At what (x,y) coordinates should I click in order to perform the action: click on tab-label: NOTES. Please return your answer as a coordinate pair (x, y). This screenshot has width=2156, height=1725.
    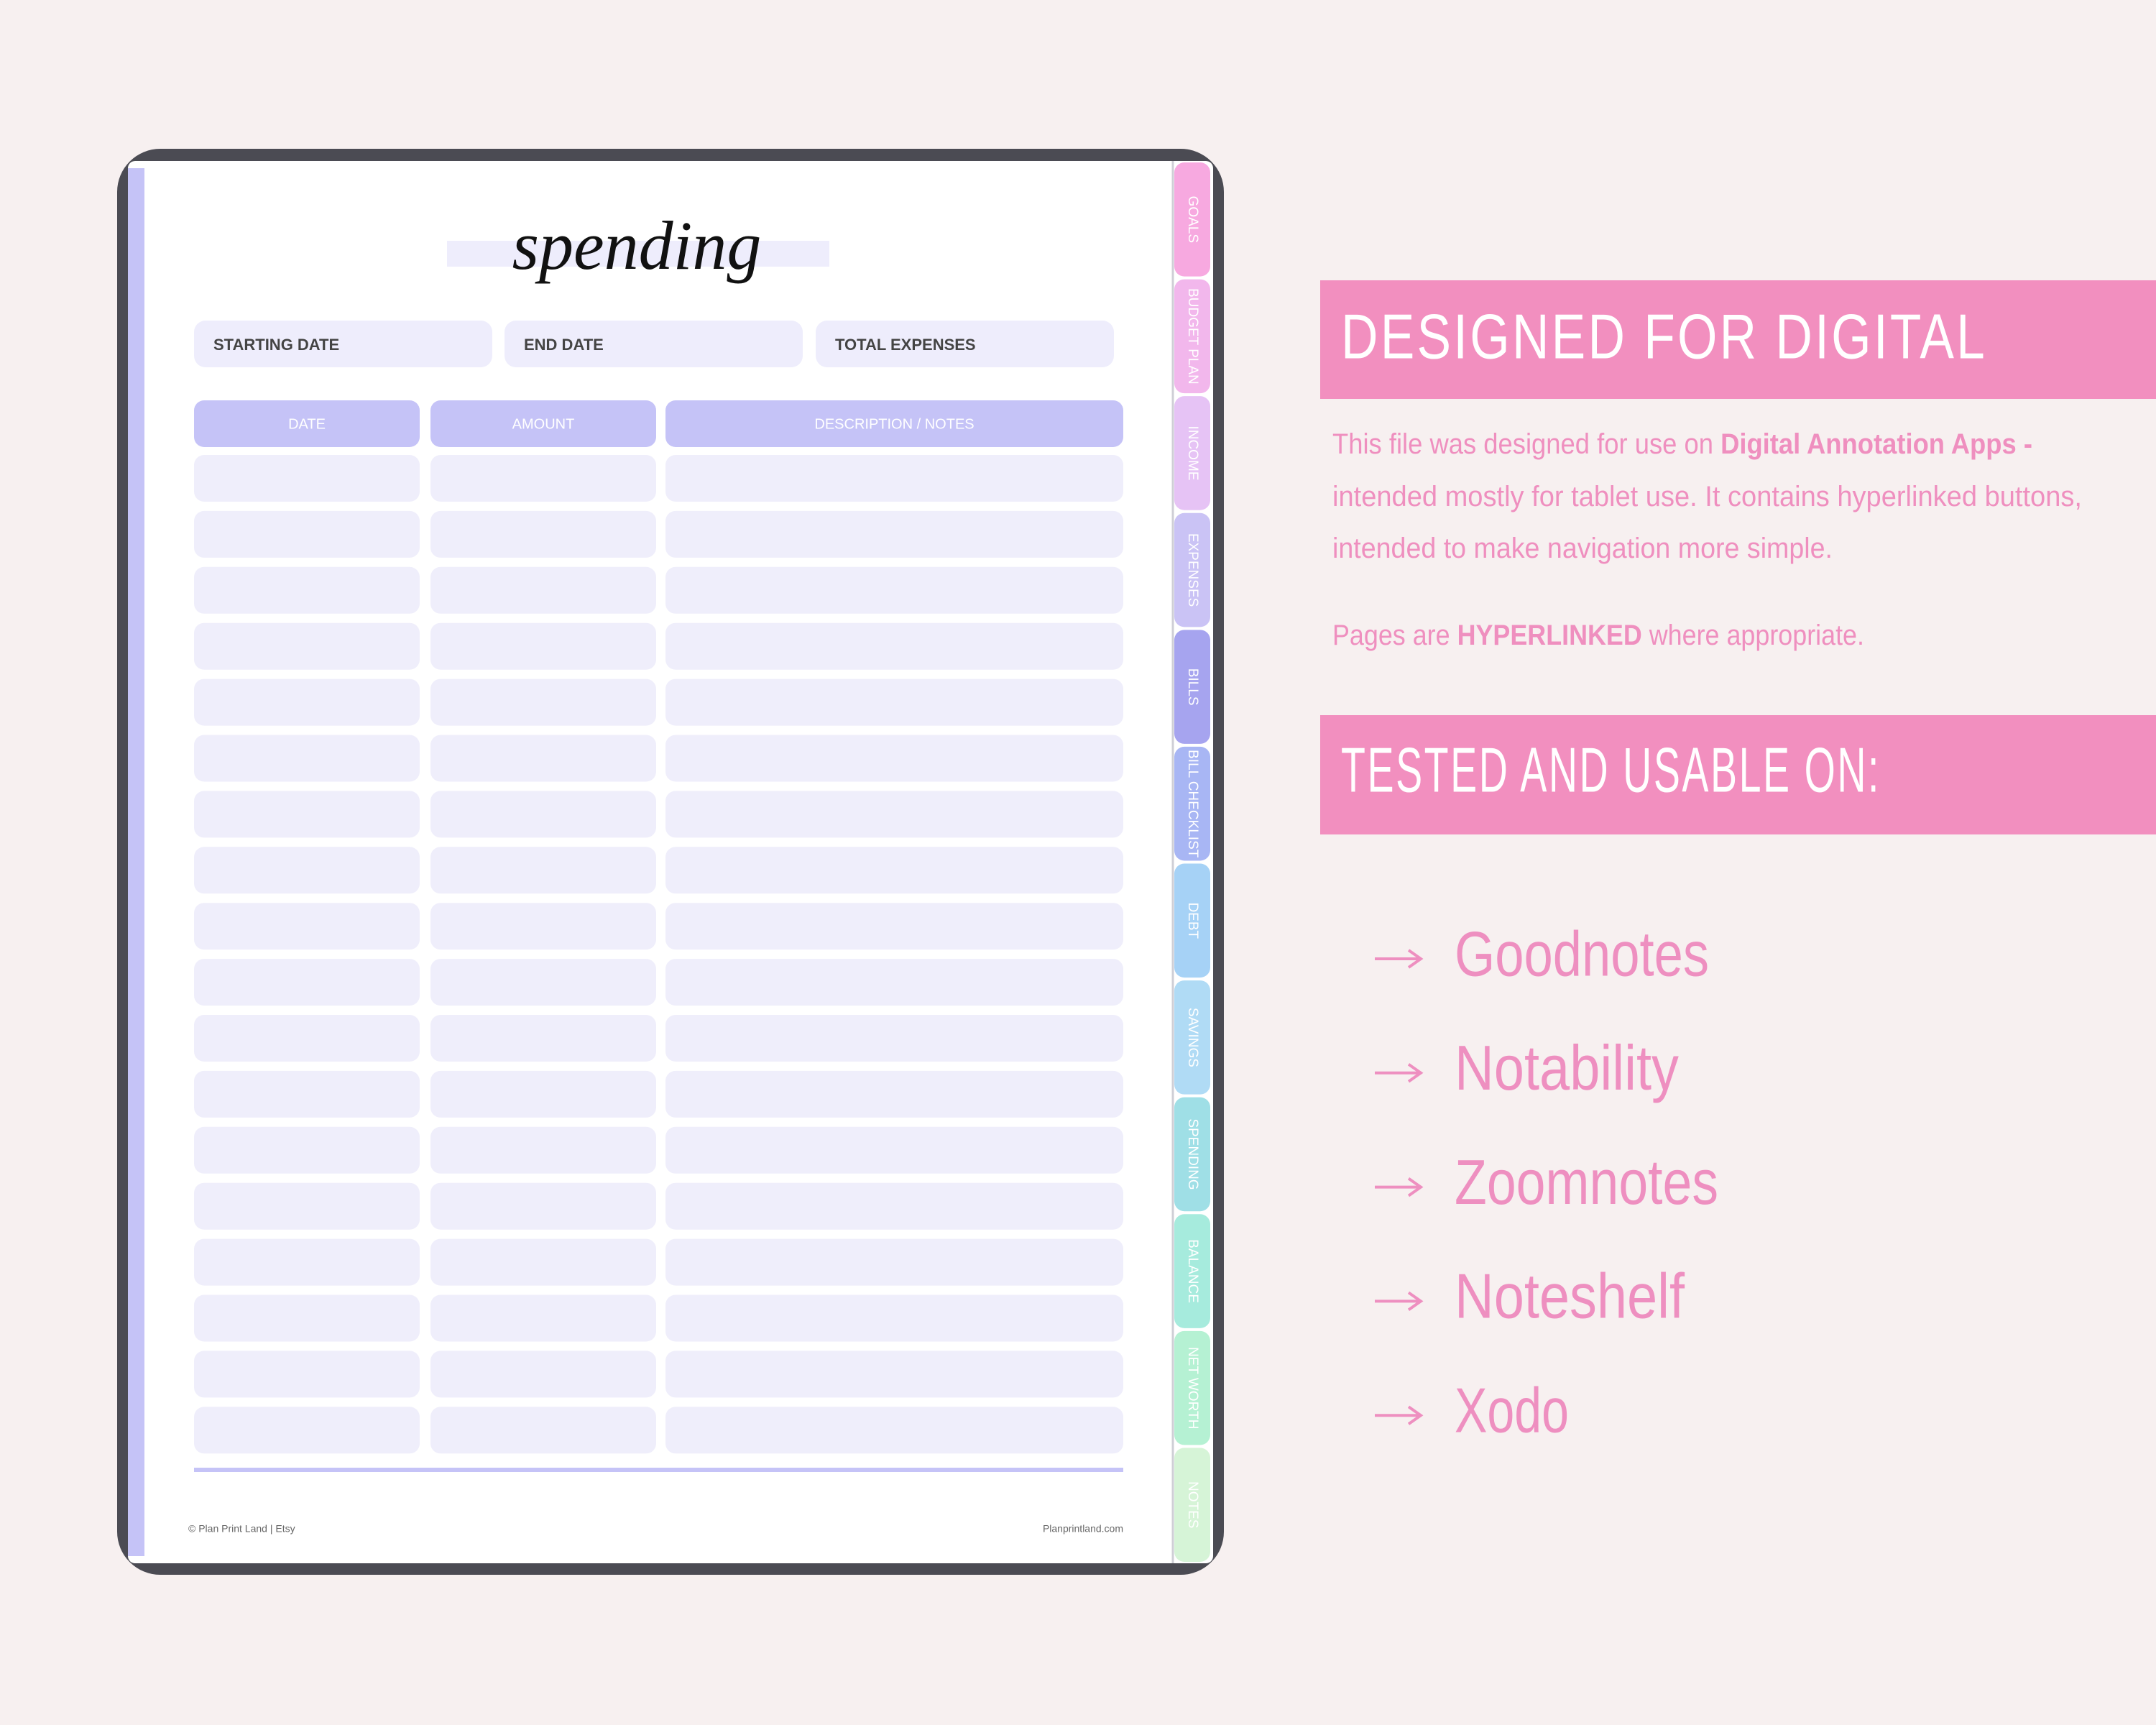
    Looking at the image, I should click on (1192, 1504).